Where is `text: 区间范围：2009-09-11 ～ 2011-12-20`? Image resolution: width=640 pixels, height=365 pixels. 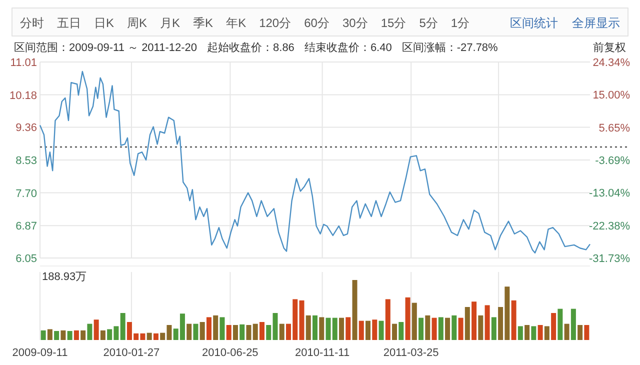
text: 区间范围：2009-09-11 ～ 2011-12-20 is located at coordinates (106, 47).